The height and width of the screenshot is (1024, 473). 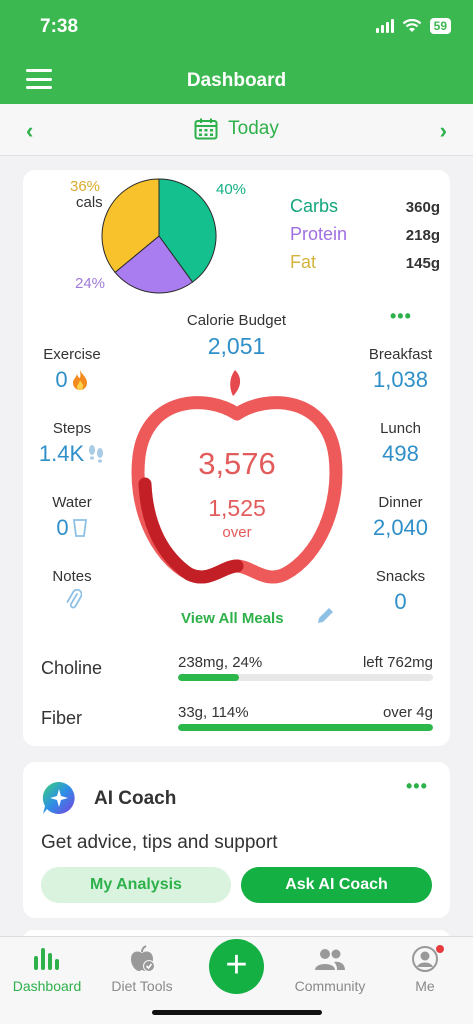 I want to click on steps-stat: Steps 1.4K, so click(x=72, y=443).